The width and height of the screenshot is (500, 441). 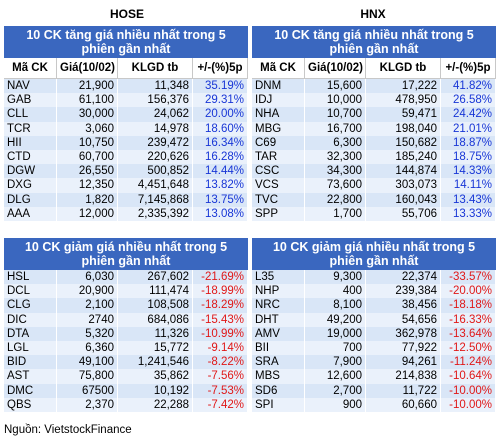 What do you see at coordinates (155, 199) in the screenshot?
I see `cell-klgd: 7,145,868` at bounding box center [155, 199].